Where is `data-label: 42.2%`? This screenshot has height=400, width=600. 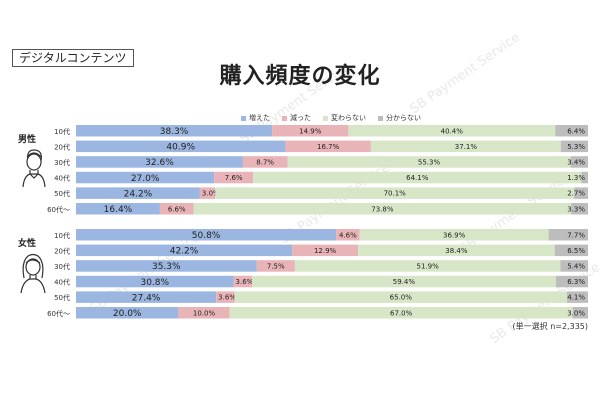
data-label: 42.2% is located at coordinates (184, 252).